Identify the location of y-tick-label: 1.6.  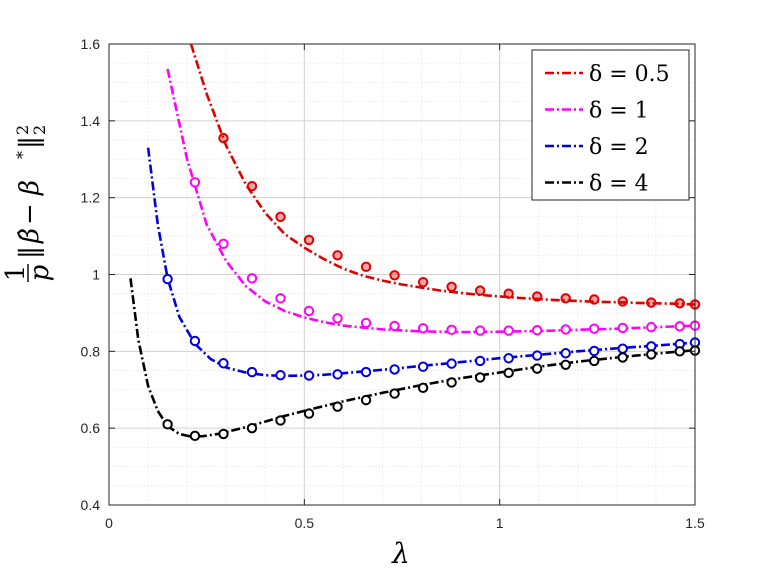
(91, 44).